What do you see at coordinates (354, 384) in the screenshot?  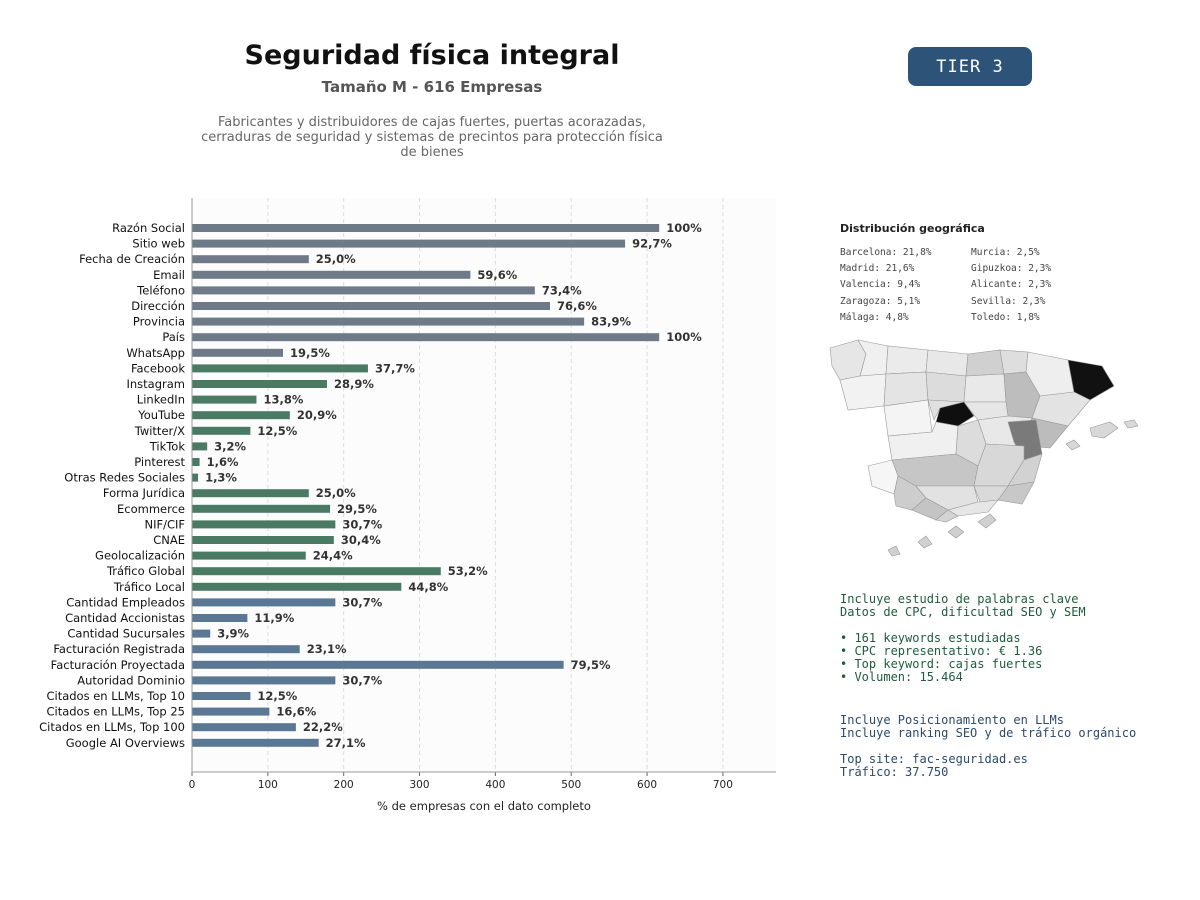 I see `data-label: 28,9%` at bounding box center [354, 384].